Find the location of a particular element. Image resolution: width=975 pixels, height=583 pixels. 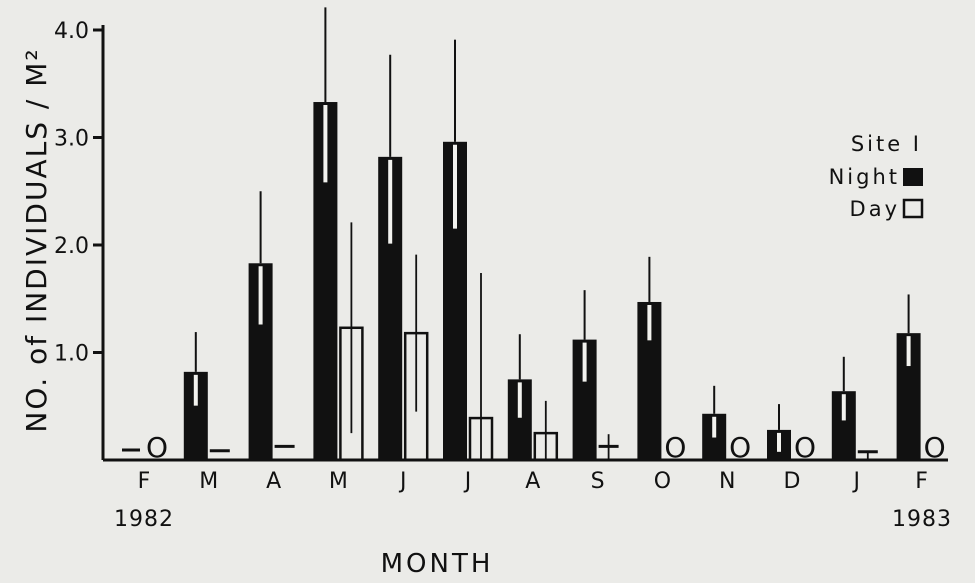

x-tick-label: D is located at coordinates (792, 481).